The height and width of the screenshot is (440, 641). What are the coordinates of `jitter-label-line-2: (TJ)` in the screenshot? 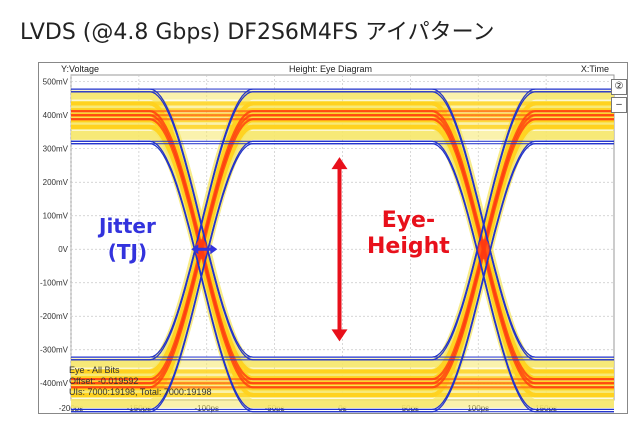 It's located at (127, 252).